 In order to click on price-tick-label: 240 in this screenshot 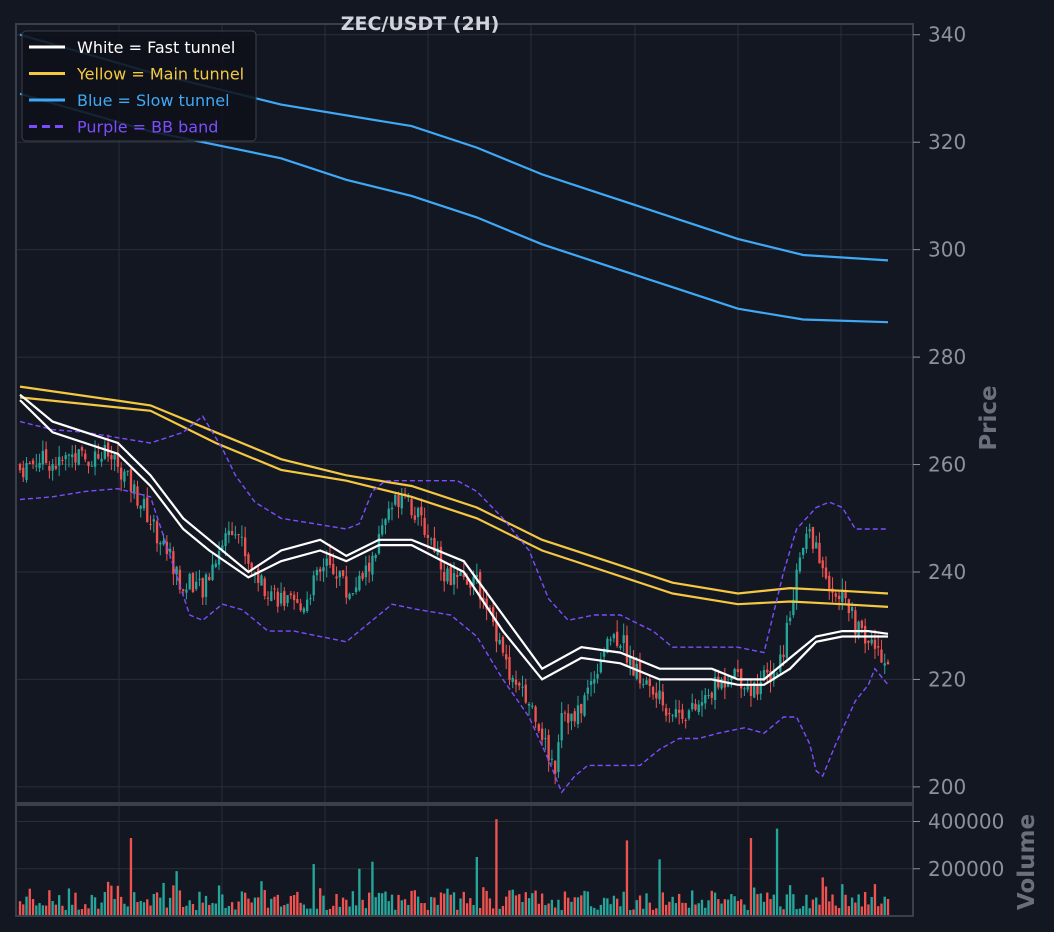, I will do `click(947, 572)`.